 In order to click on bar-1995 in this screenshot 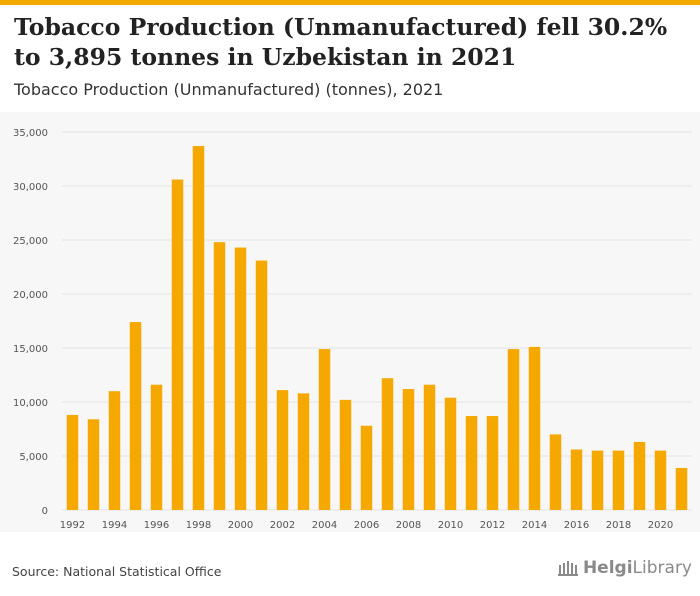, I will do `click(135, 416)`.